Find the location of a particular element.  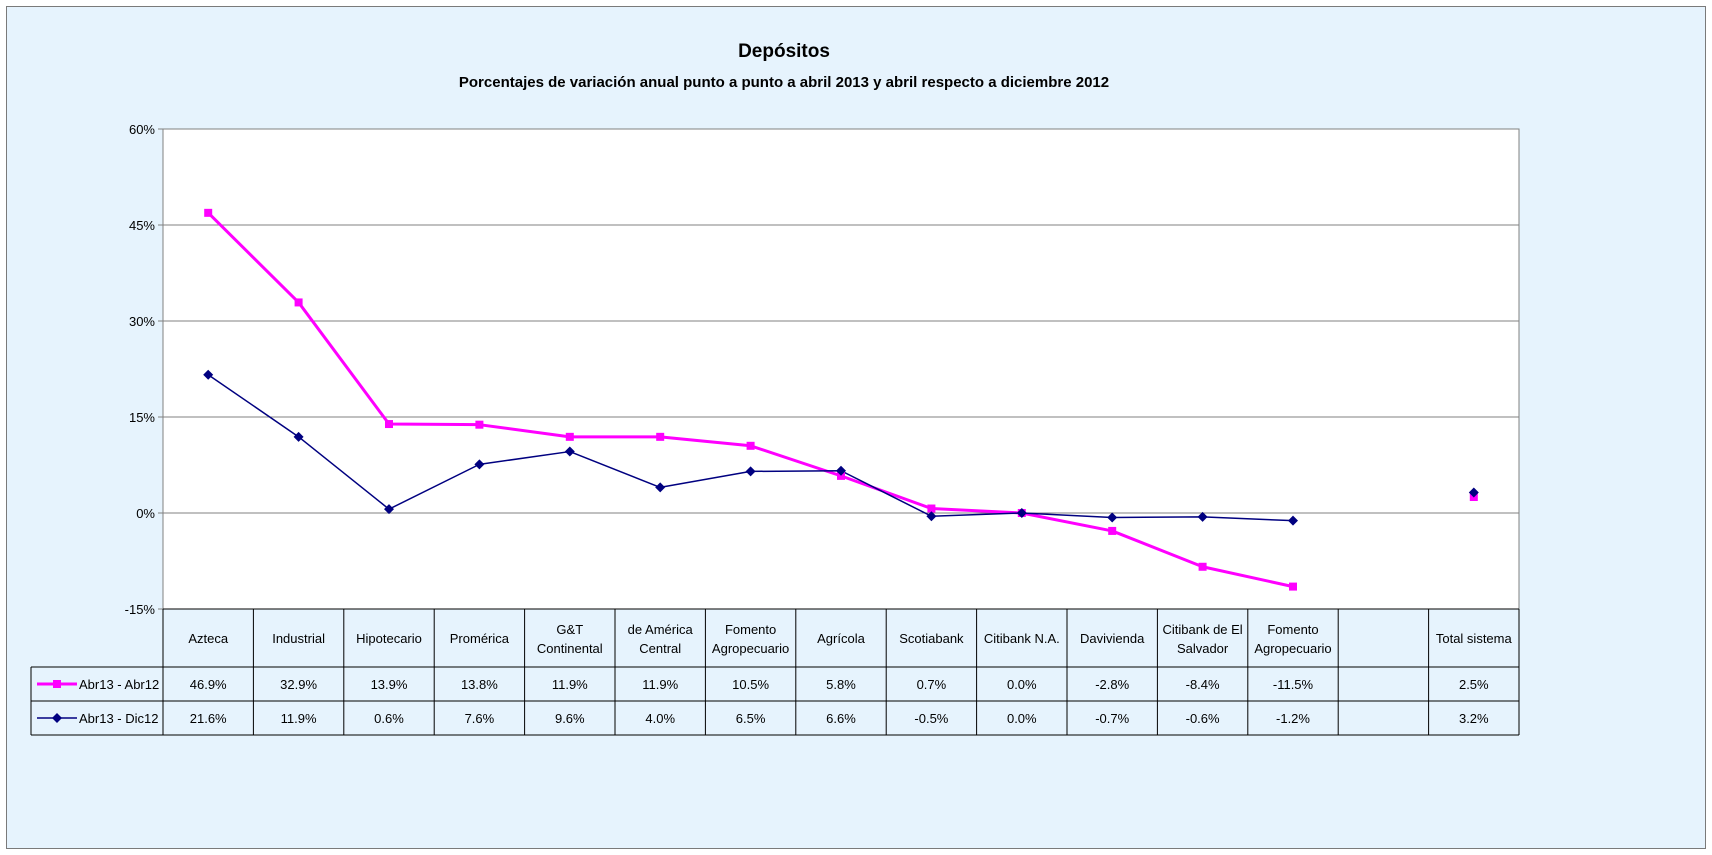

data-table-value: -0.6% is located at coordinates (1203, 718).